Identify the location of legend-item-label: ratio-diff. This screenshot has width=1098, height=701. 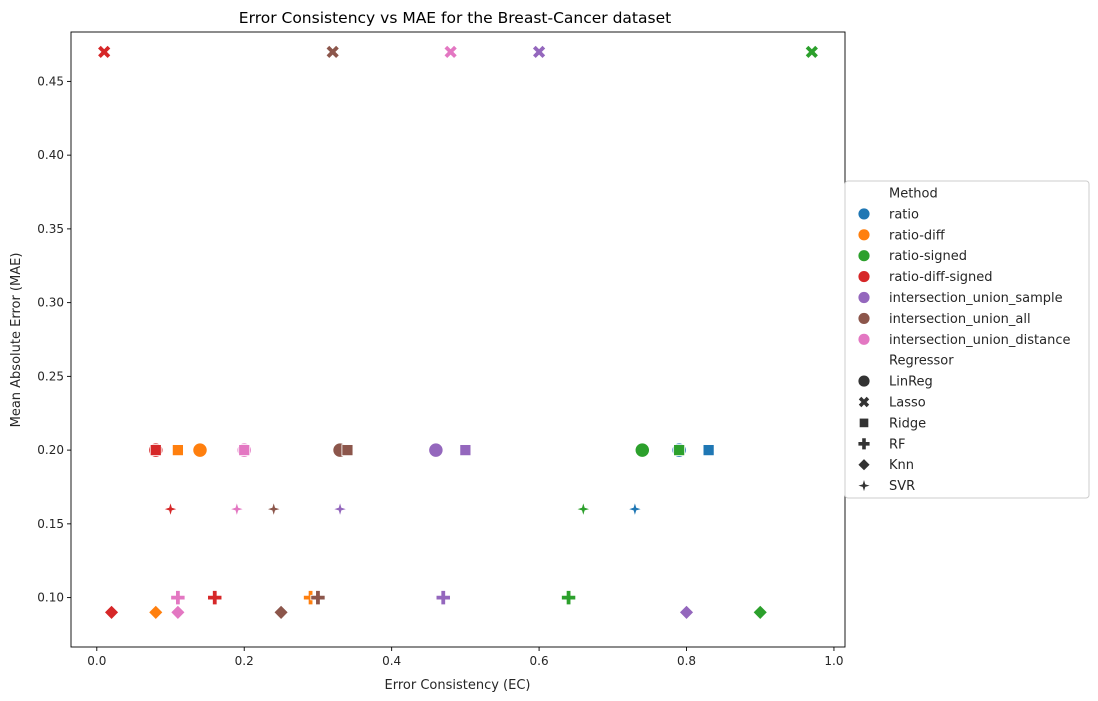
(917, 235).